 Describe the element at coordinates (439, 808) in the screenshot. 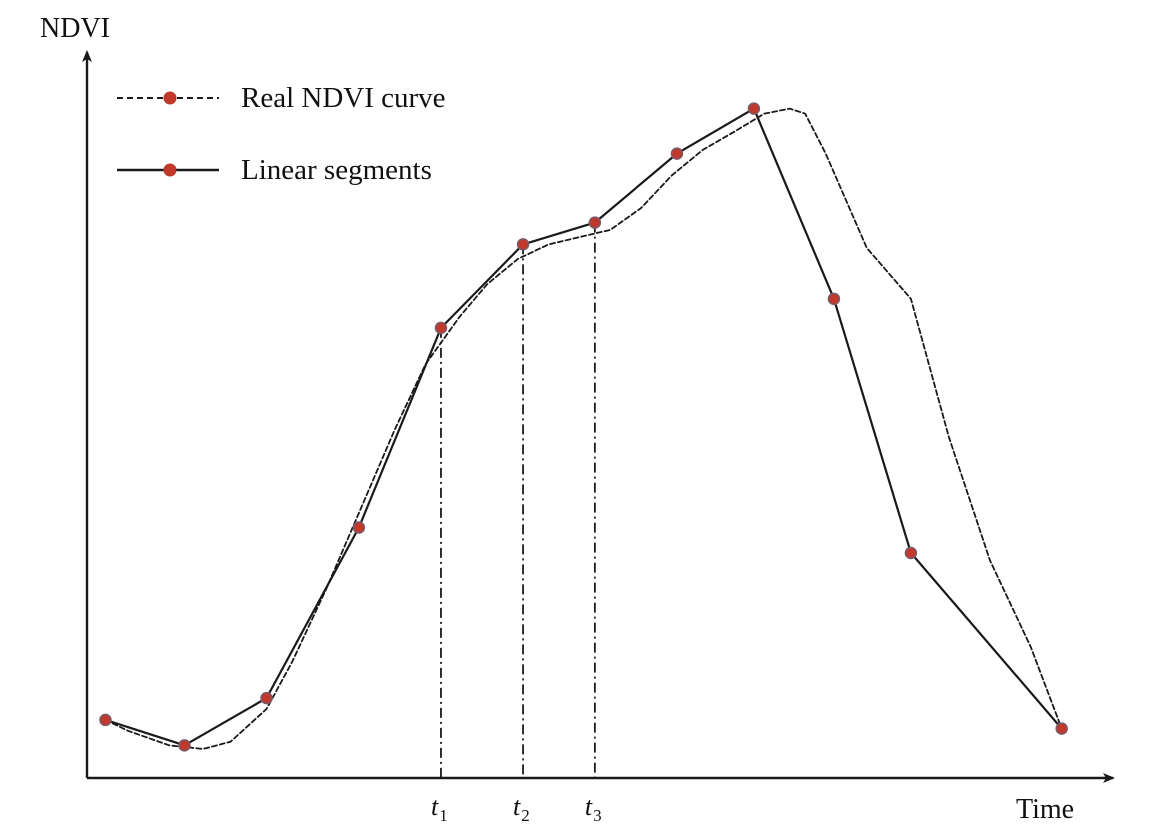

I see `tick-label-t1: t1` at that location.